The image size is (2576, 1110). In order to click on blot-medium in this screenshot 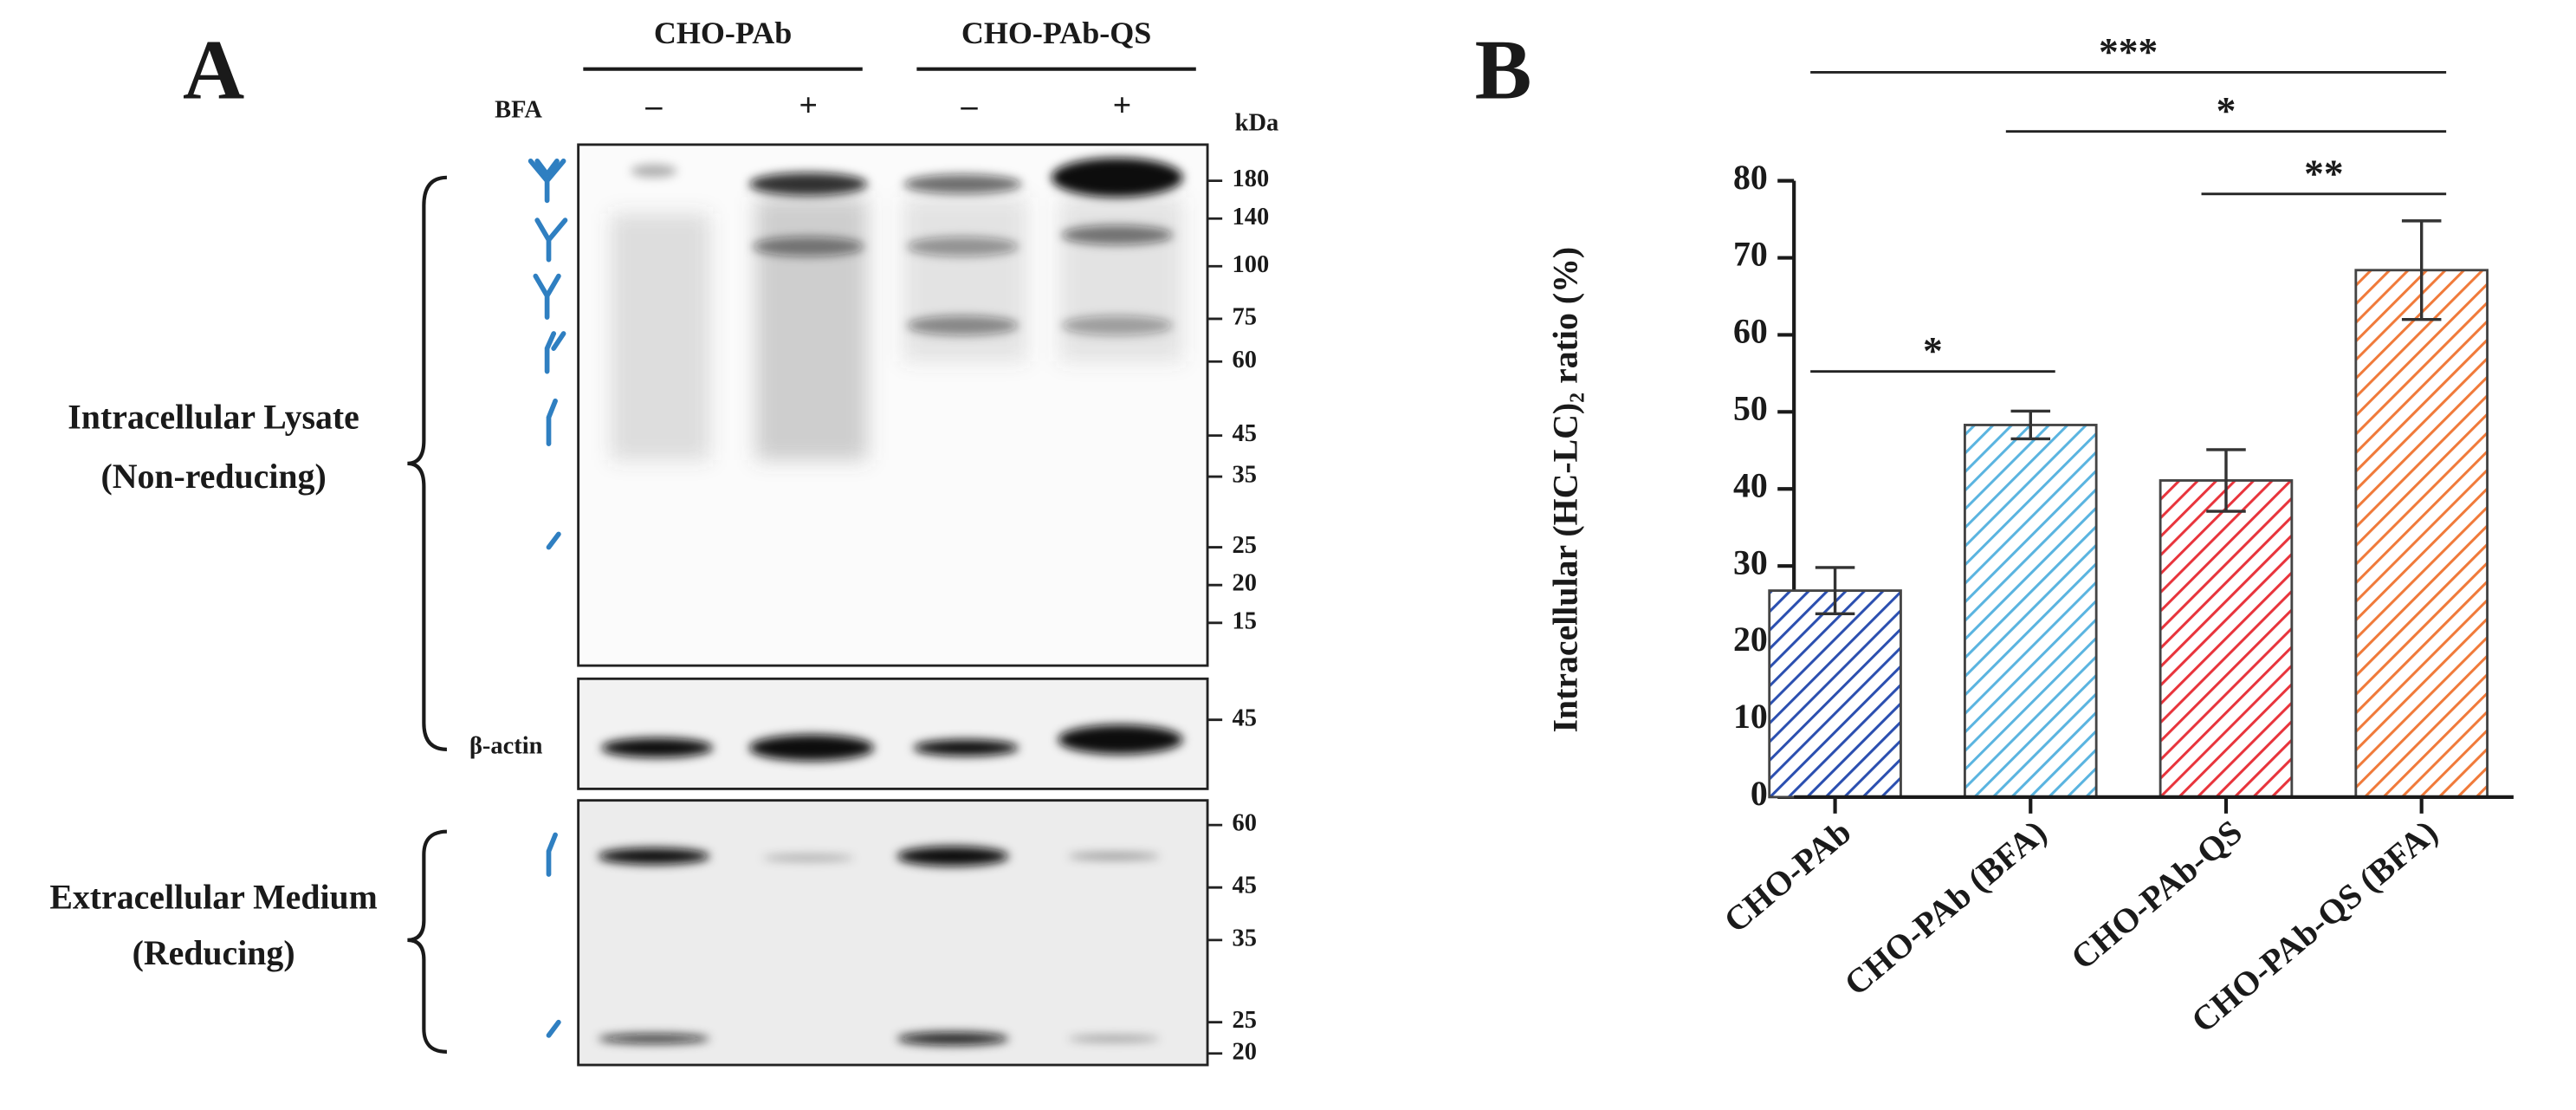, I will do `click(893, 933)`.